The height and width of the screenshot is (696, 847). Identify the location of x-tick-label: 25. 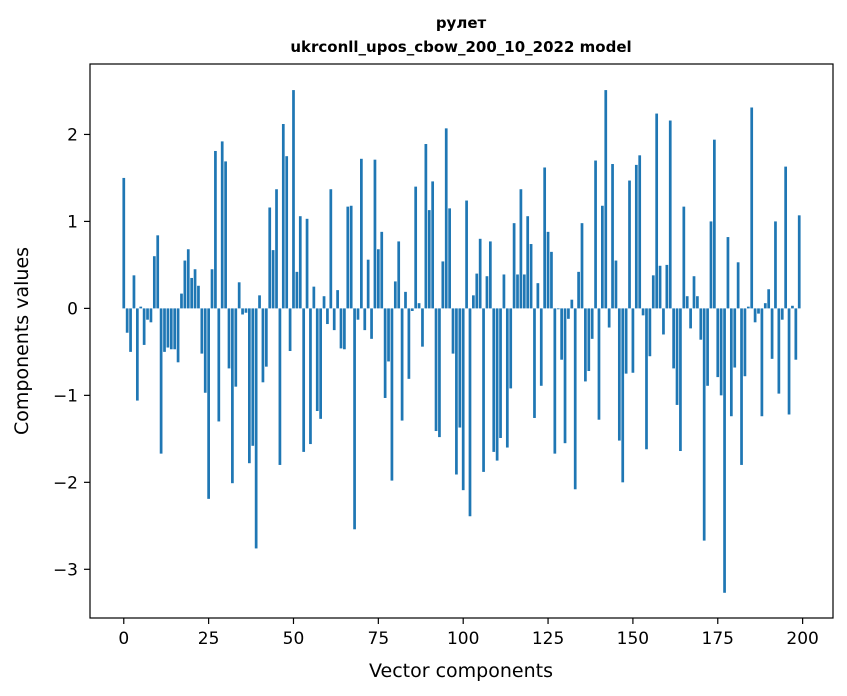
(209, 639).